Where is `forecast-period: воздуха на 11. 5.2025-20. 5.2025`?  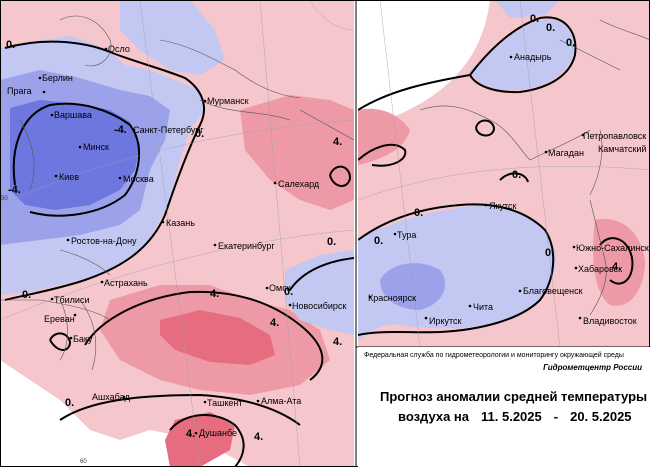 forecast-period: воздуха на 11. 5.2025-20. 5.2025 is located at coordinates (521, 416).